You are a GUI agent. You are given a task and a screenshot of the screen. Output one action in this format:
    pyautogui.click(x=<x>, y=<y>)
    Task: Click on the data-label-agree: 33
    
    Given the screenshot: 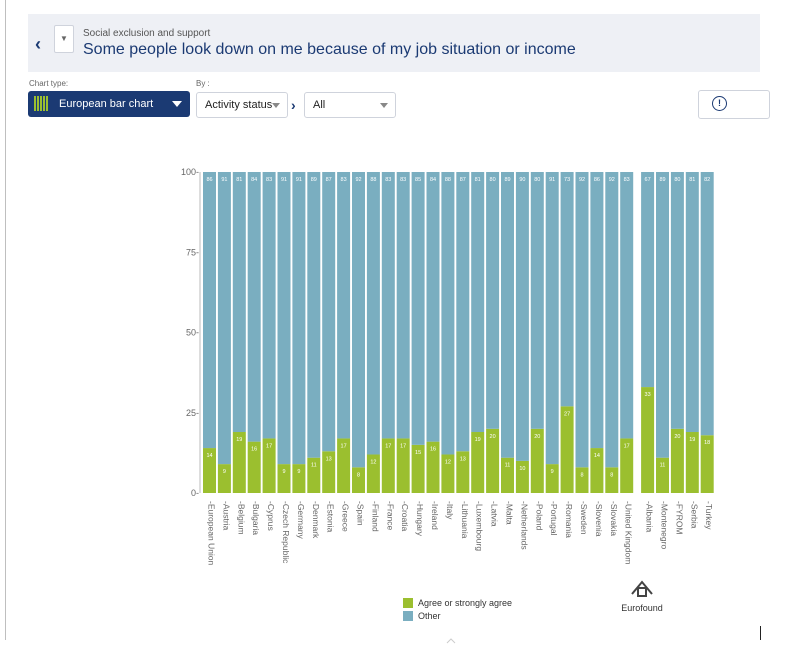 What is the action you would take?
    pyautogui.click(x=648, y=395)
    